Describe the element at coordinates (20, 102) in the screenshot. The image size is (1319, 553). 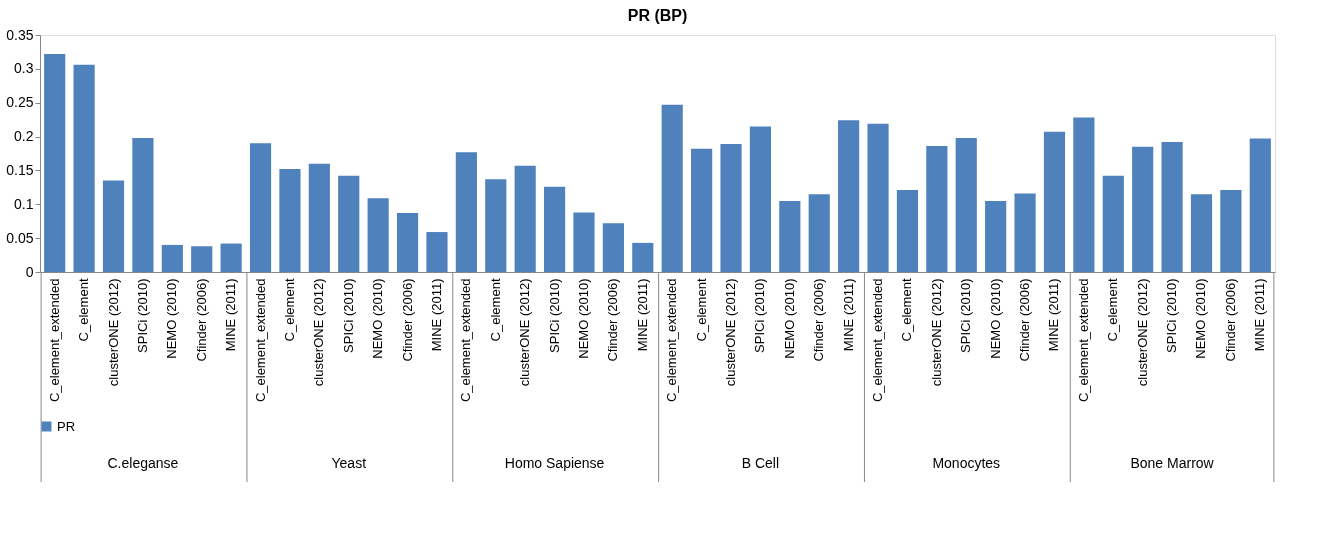
I see `y-tick-label: 0.25` at that location.